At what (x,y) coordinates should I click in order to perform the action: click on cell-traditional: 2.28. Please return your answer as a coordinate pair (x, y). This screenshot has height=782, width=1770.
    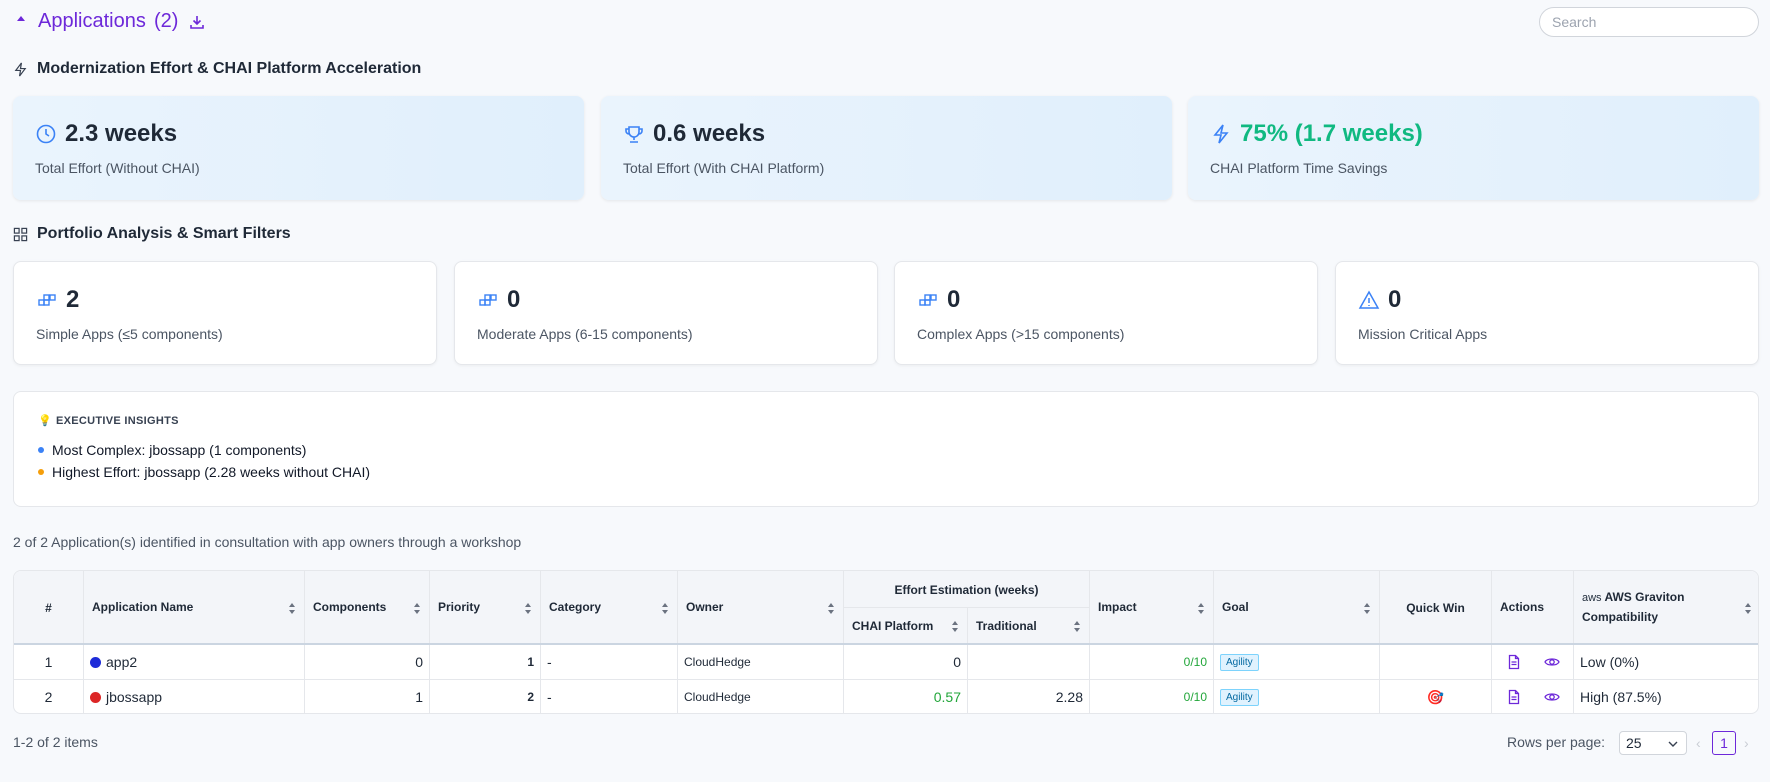
    Looking at the image, I should click on (1029, 696).